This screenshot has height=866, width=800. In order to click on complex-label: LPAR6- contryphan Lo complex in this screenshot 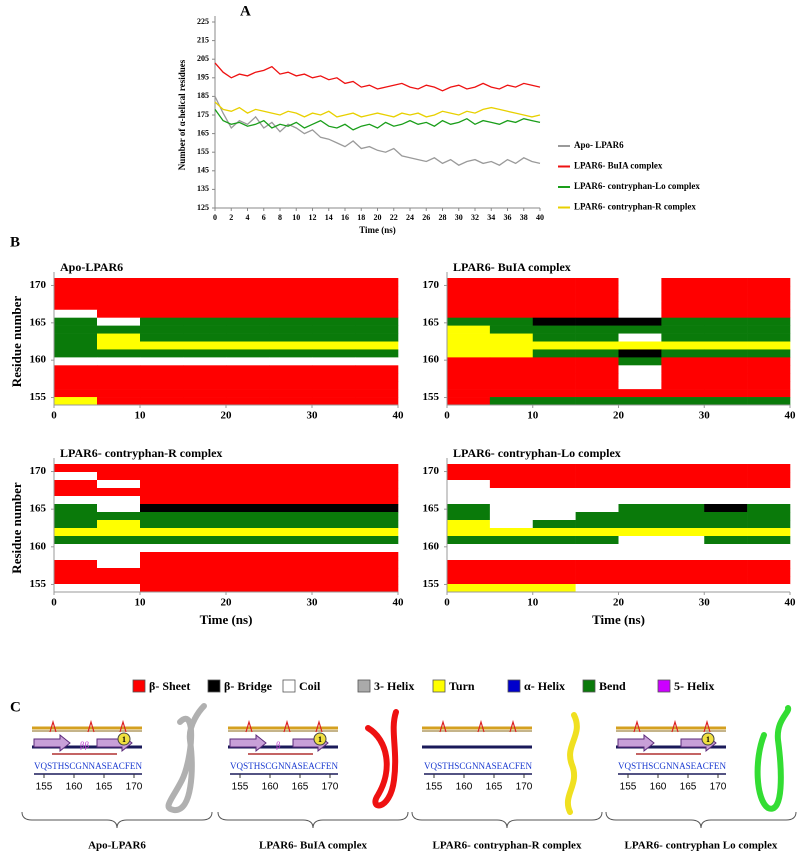, I will do `click(701, 846)`.